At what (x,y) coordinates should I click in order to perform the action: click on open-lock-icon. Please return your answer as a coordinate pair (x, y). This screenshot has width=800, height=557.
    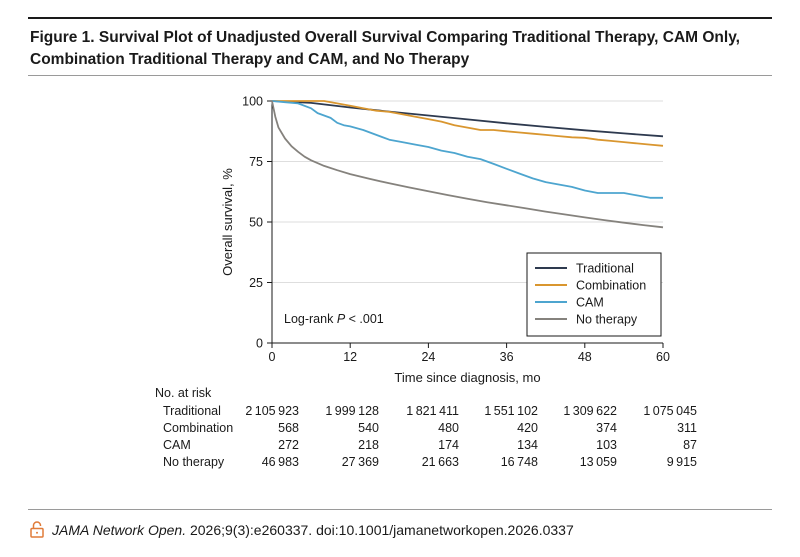
    Looking at the image, I should click on (37, 531).